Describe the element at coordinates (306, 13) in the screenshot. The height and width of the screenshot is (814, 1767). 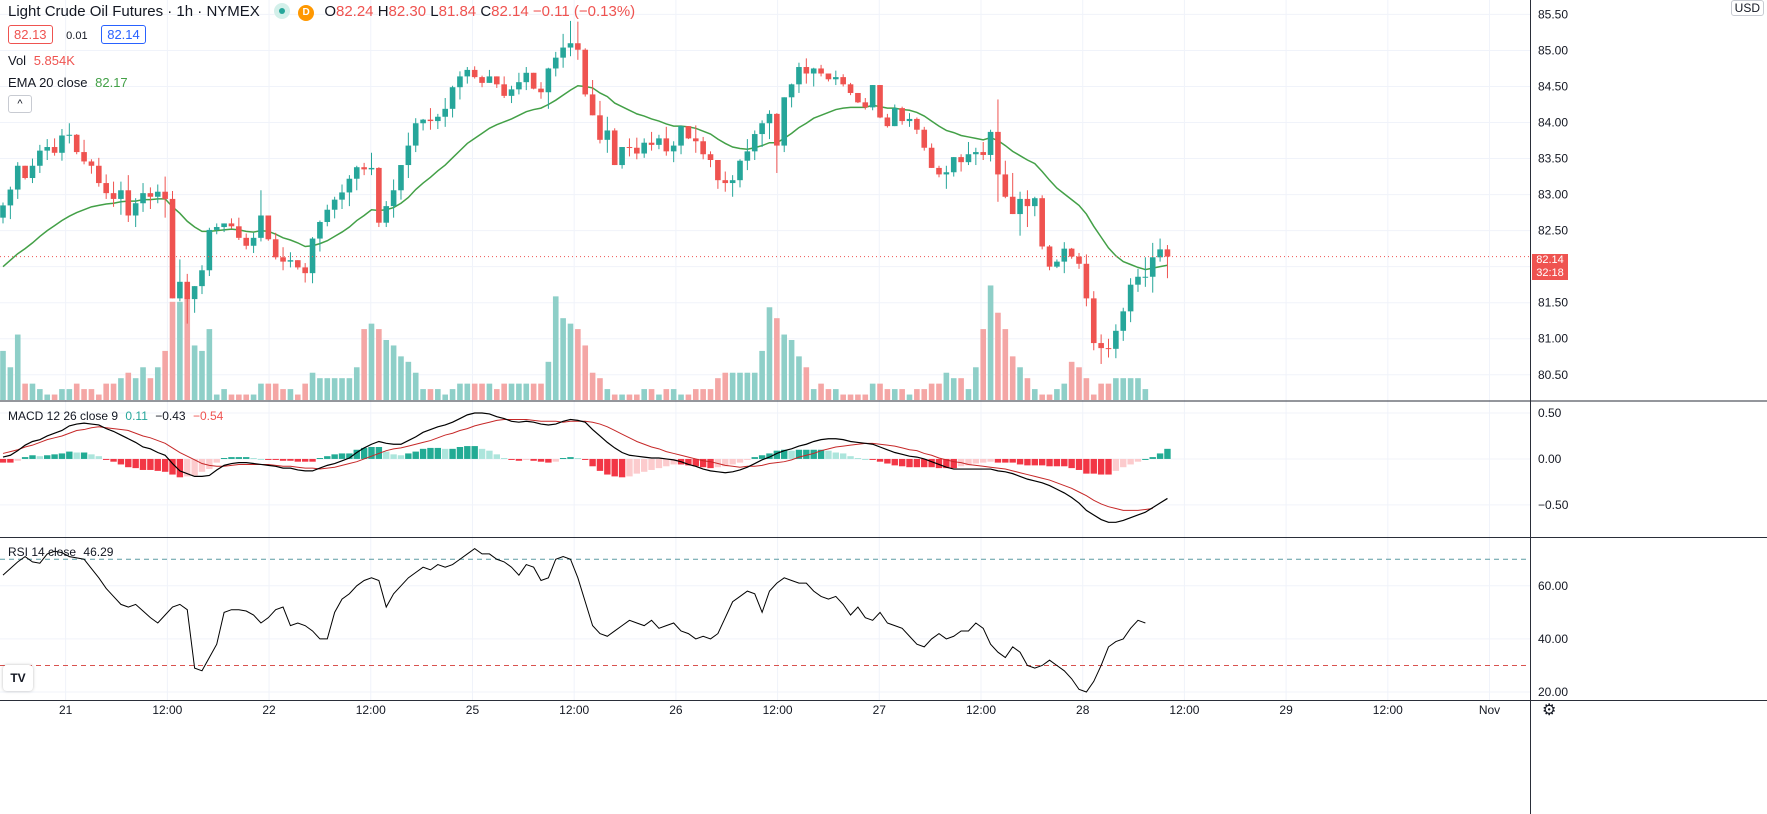
I see `delayed-badge: D` at that location.